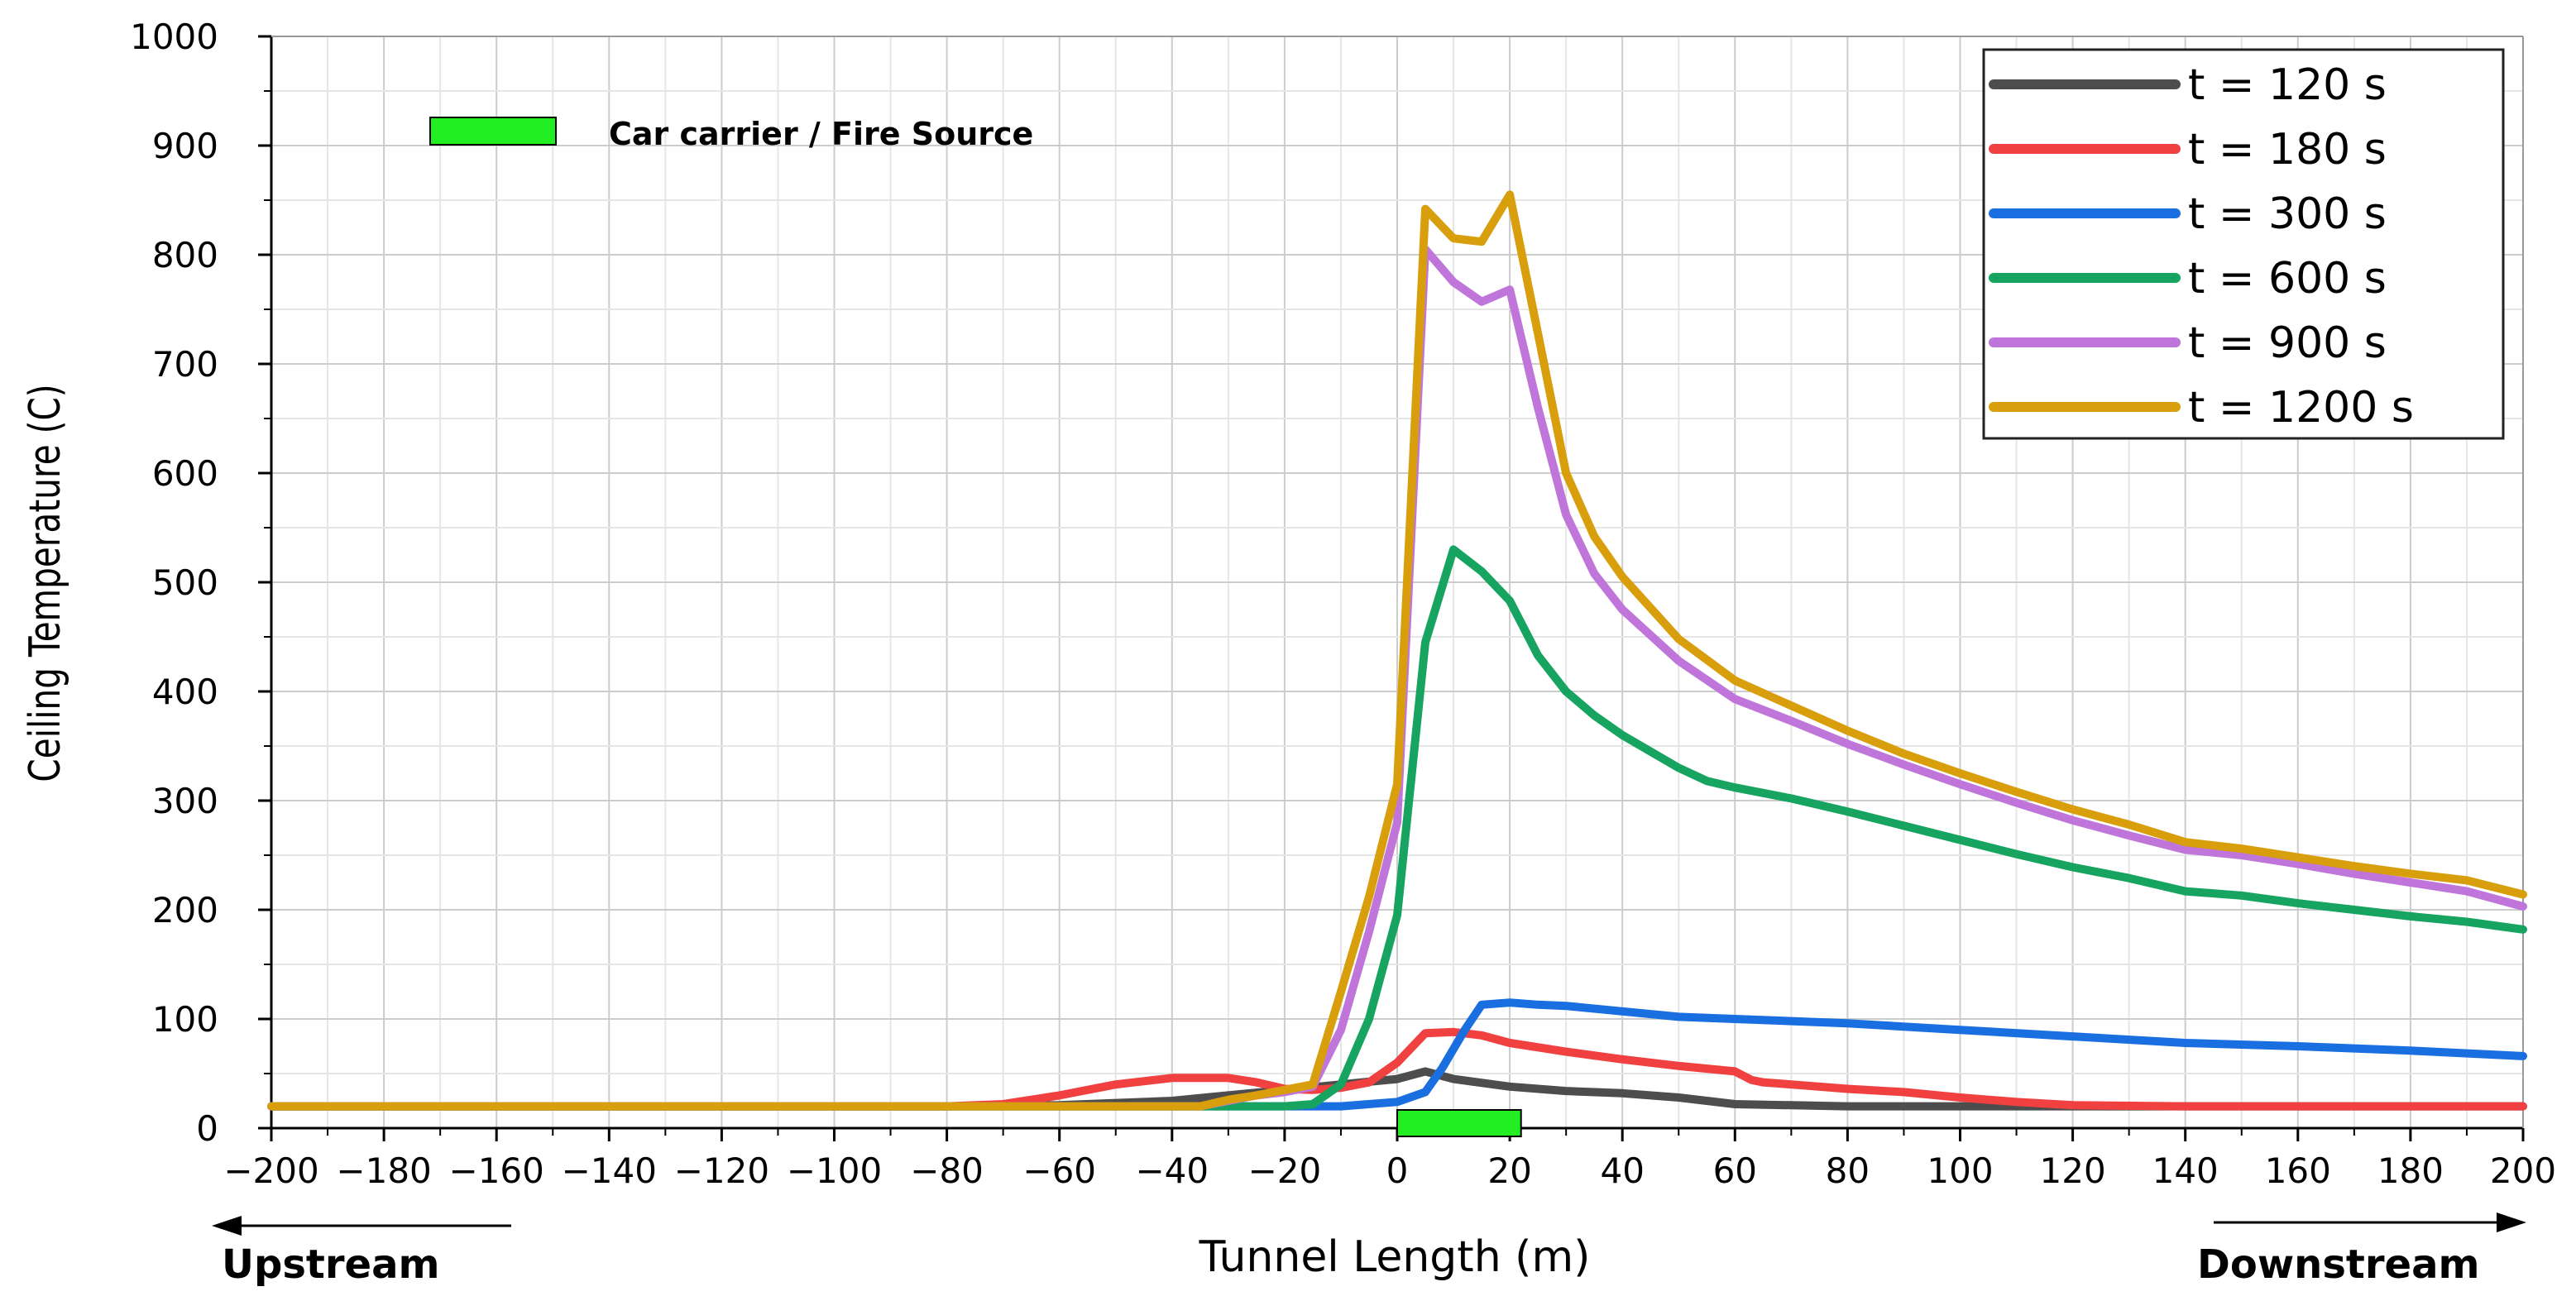 The height and width of the screenshot is (1301, 2576). I want to click on x-tick-label: −80, so click(947, 1170).